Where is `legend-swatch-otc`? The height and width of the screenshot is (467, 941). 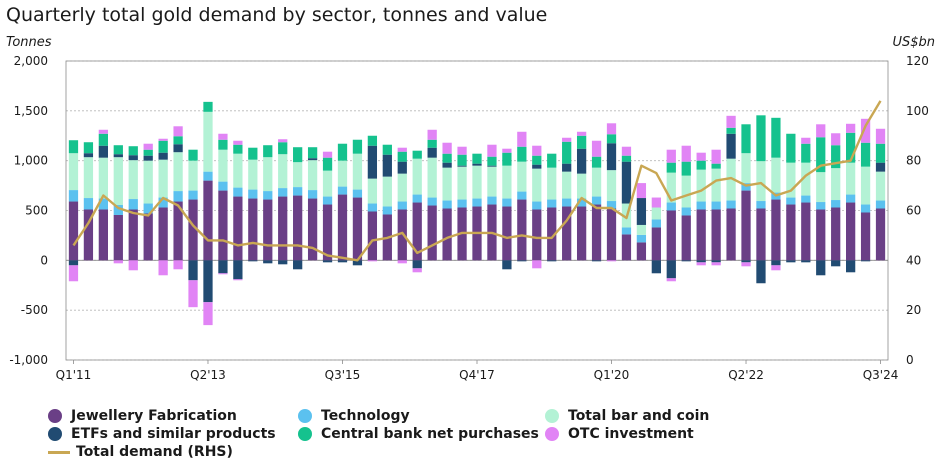 legend-swatch-otc is located at coordinates (552, 434).